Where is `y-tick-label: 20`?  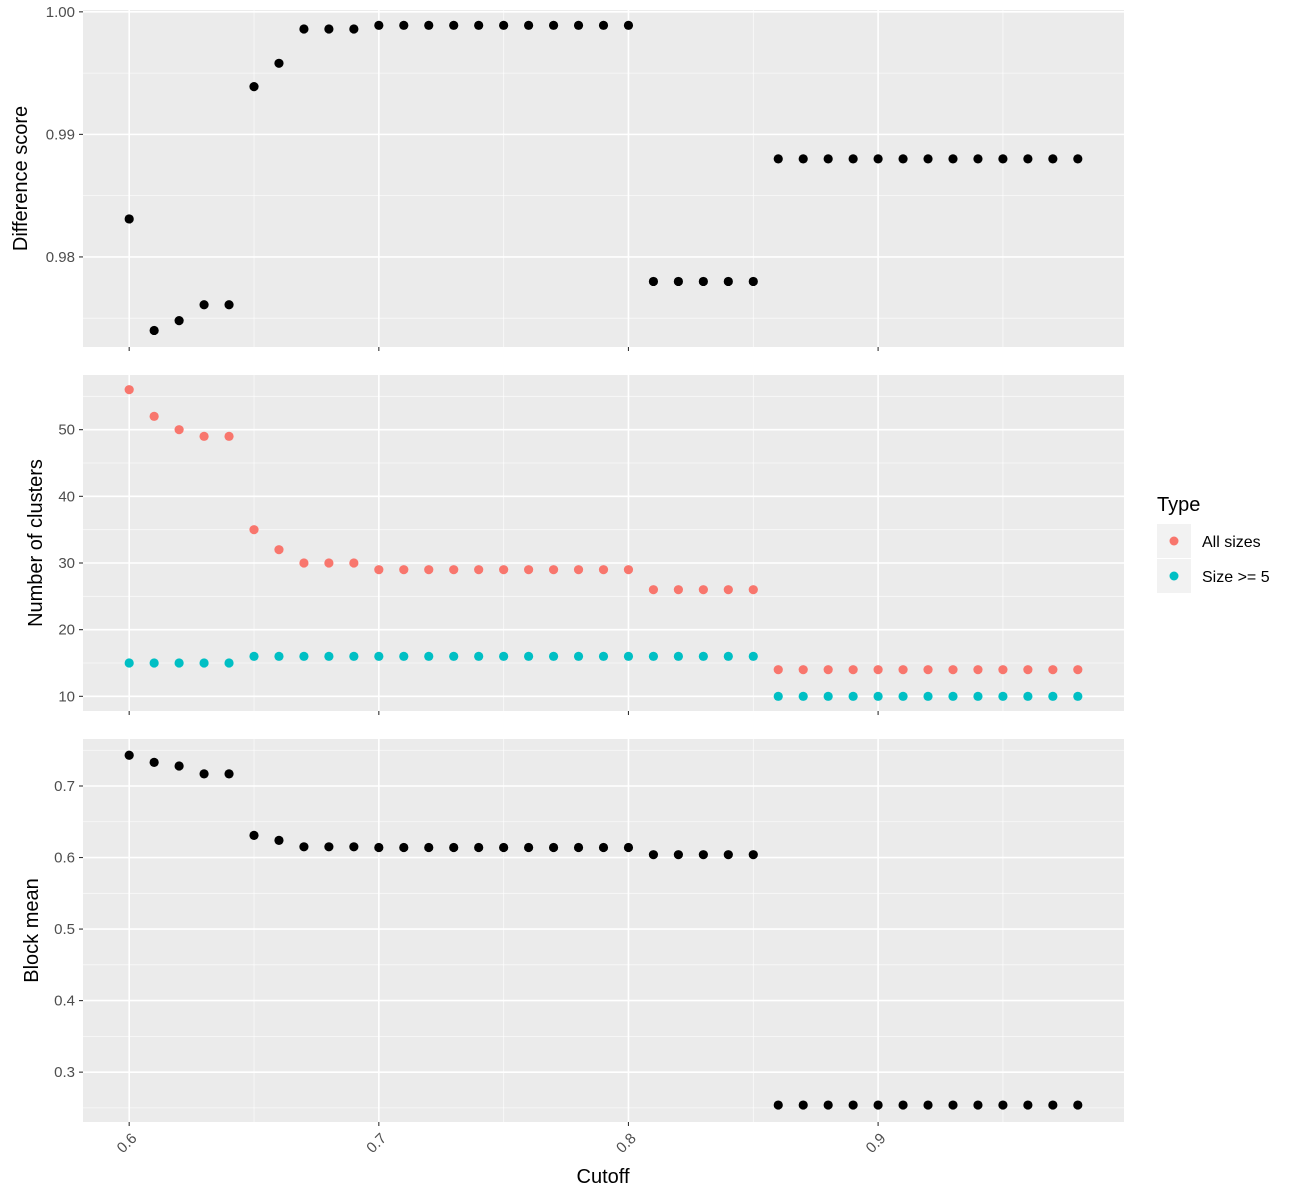 y-tick-label: 20 is located at coordinates (66, 630).